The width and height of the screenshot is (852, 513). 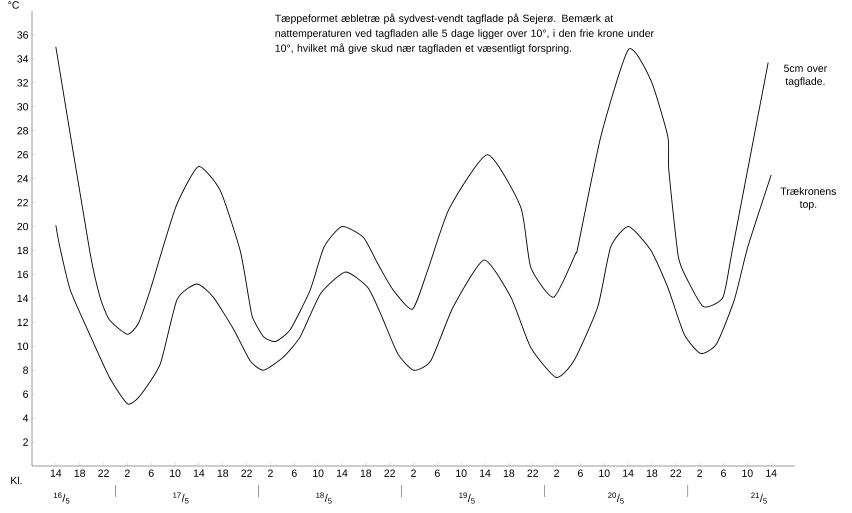 I want to click on y-tick-label: 24, so click(x=22, y=178).